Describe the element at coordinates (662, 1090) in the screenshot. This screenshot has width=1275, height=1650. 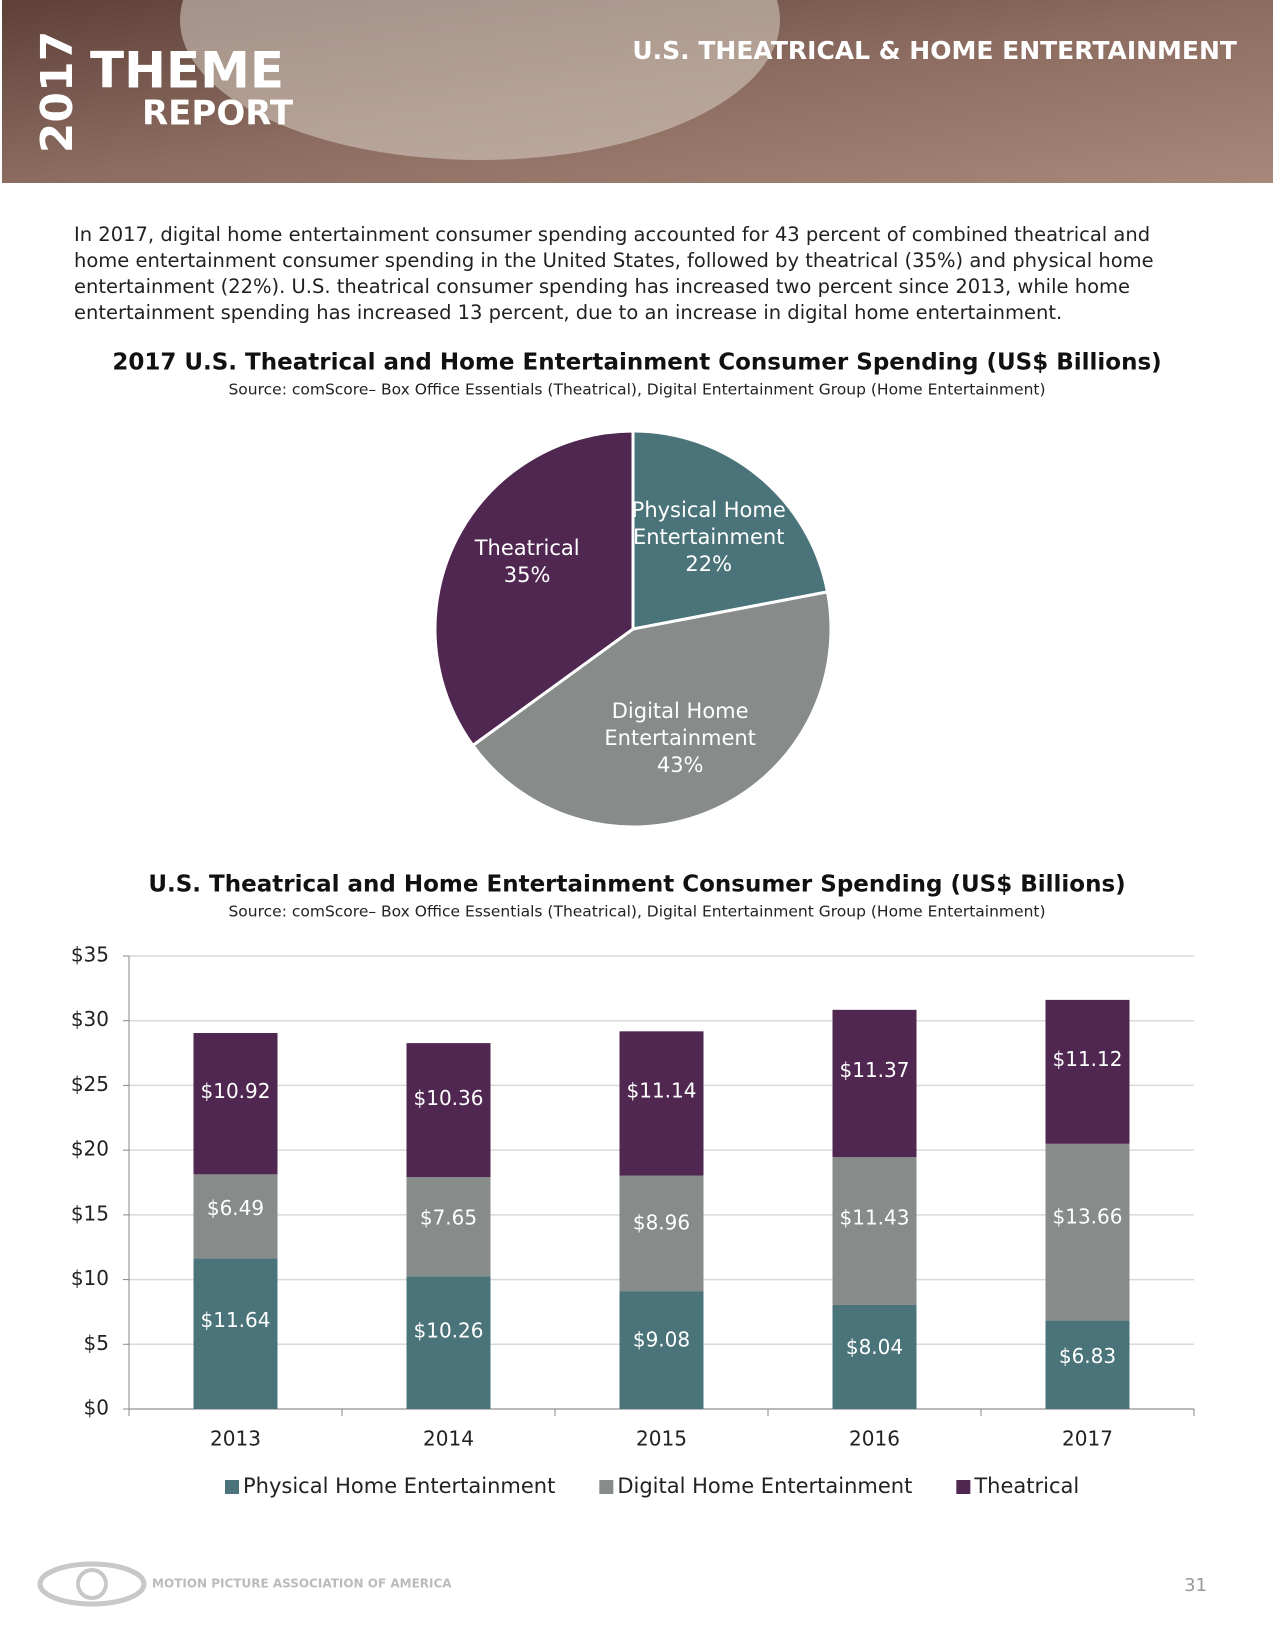
I see `bar-label: $11.14` at that location.